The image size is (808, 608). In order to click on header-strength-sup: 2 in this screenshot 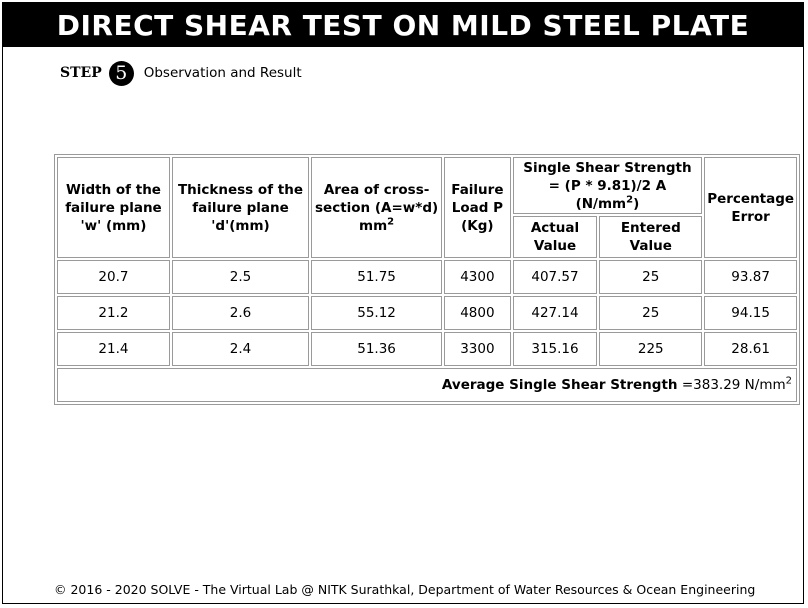, I will do `click(630, 199)`.